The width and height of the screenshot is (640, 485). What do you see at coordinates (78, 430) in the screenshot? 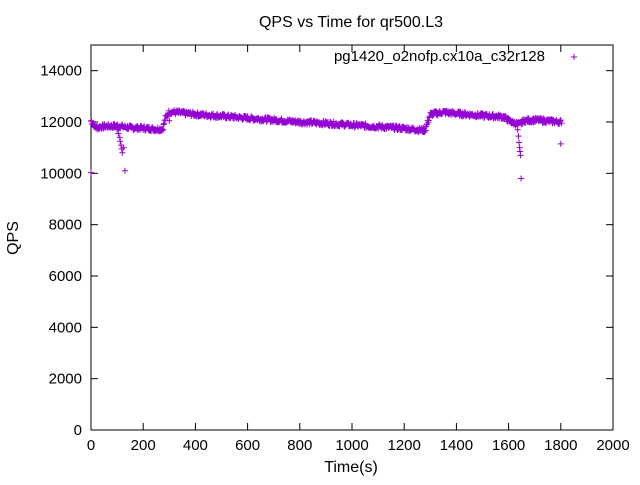
I see `y-tick-label: 0` at bounding box center [78, 430].